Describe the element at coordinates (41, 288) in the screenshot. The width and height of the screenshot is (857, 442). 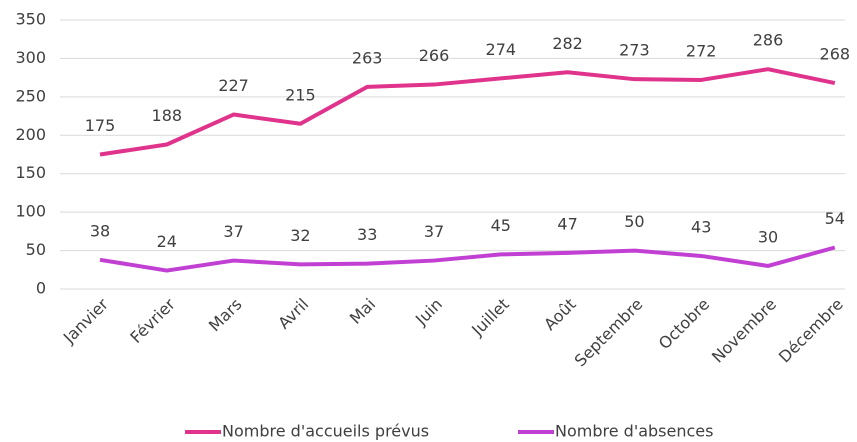
I see `y-tick-label: 0` at that location.